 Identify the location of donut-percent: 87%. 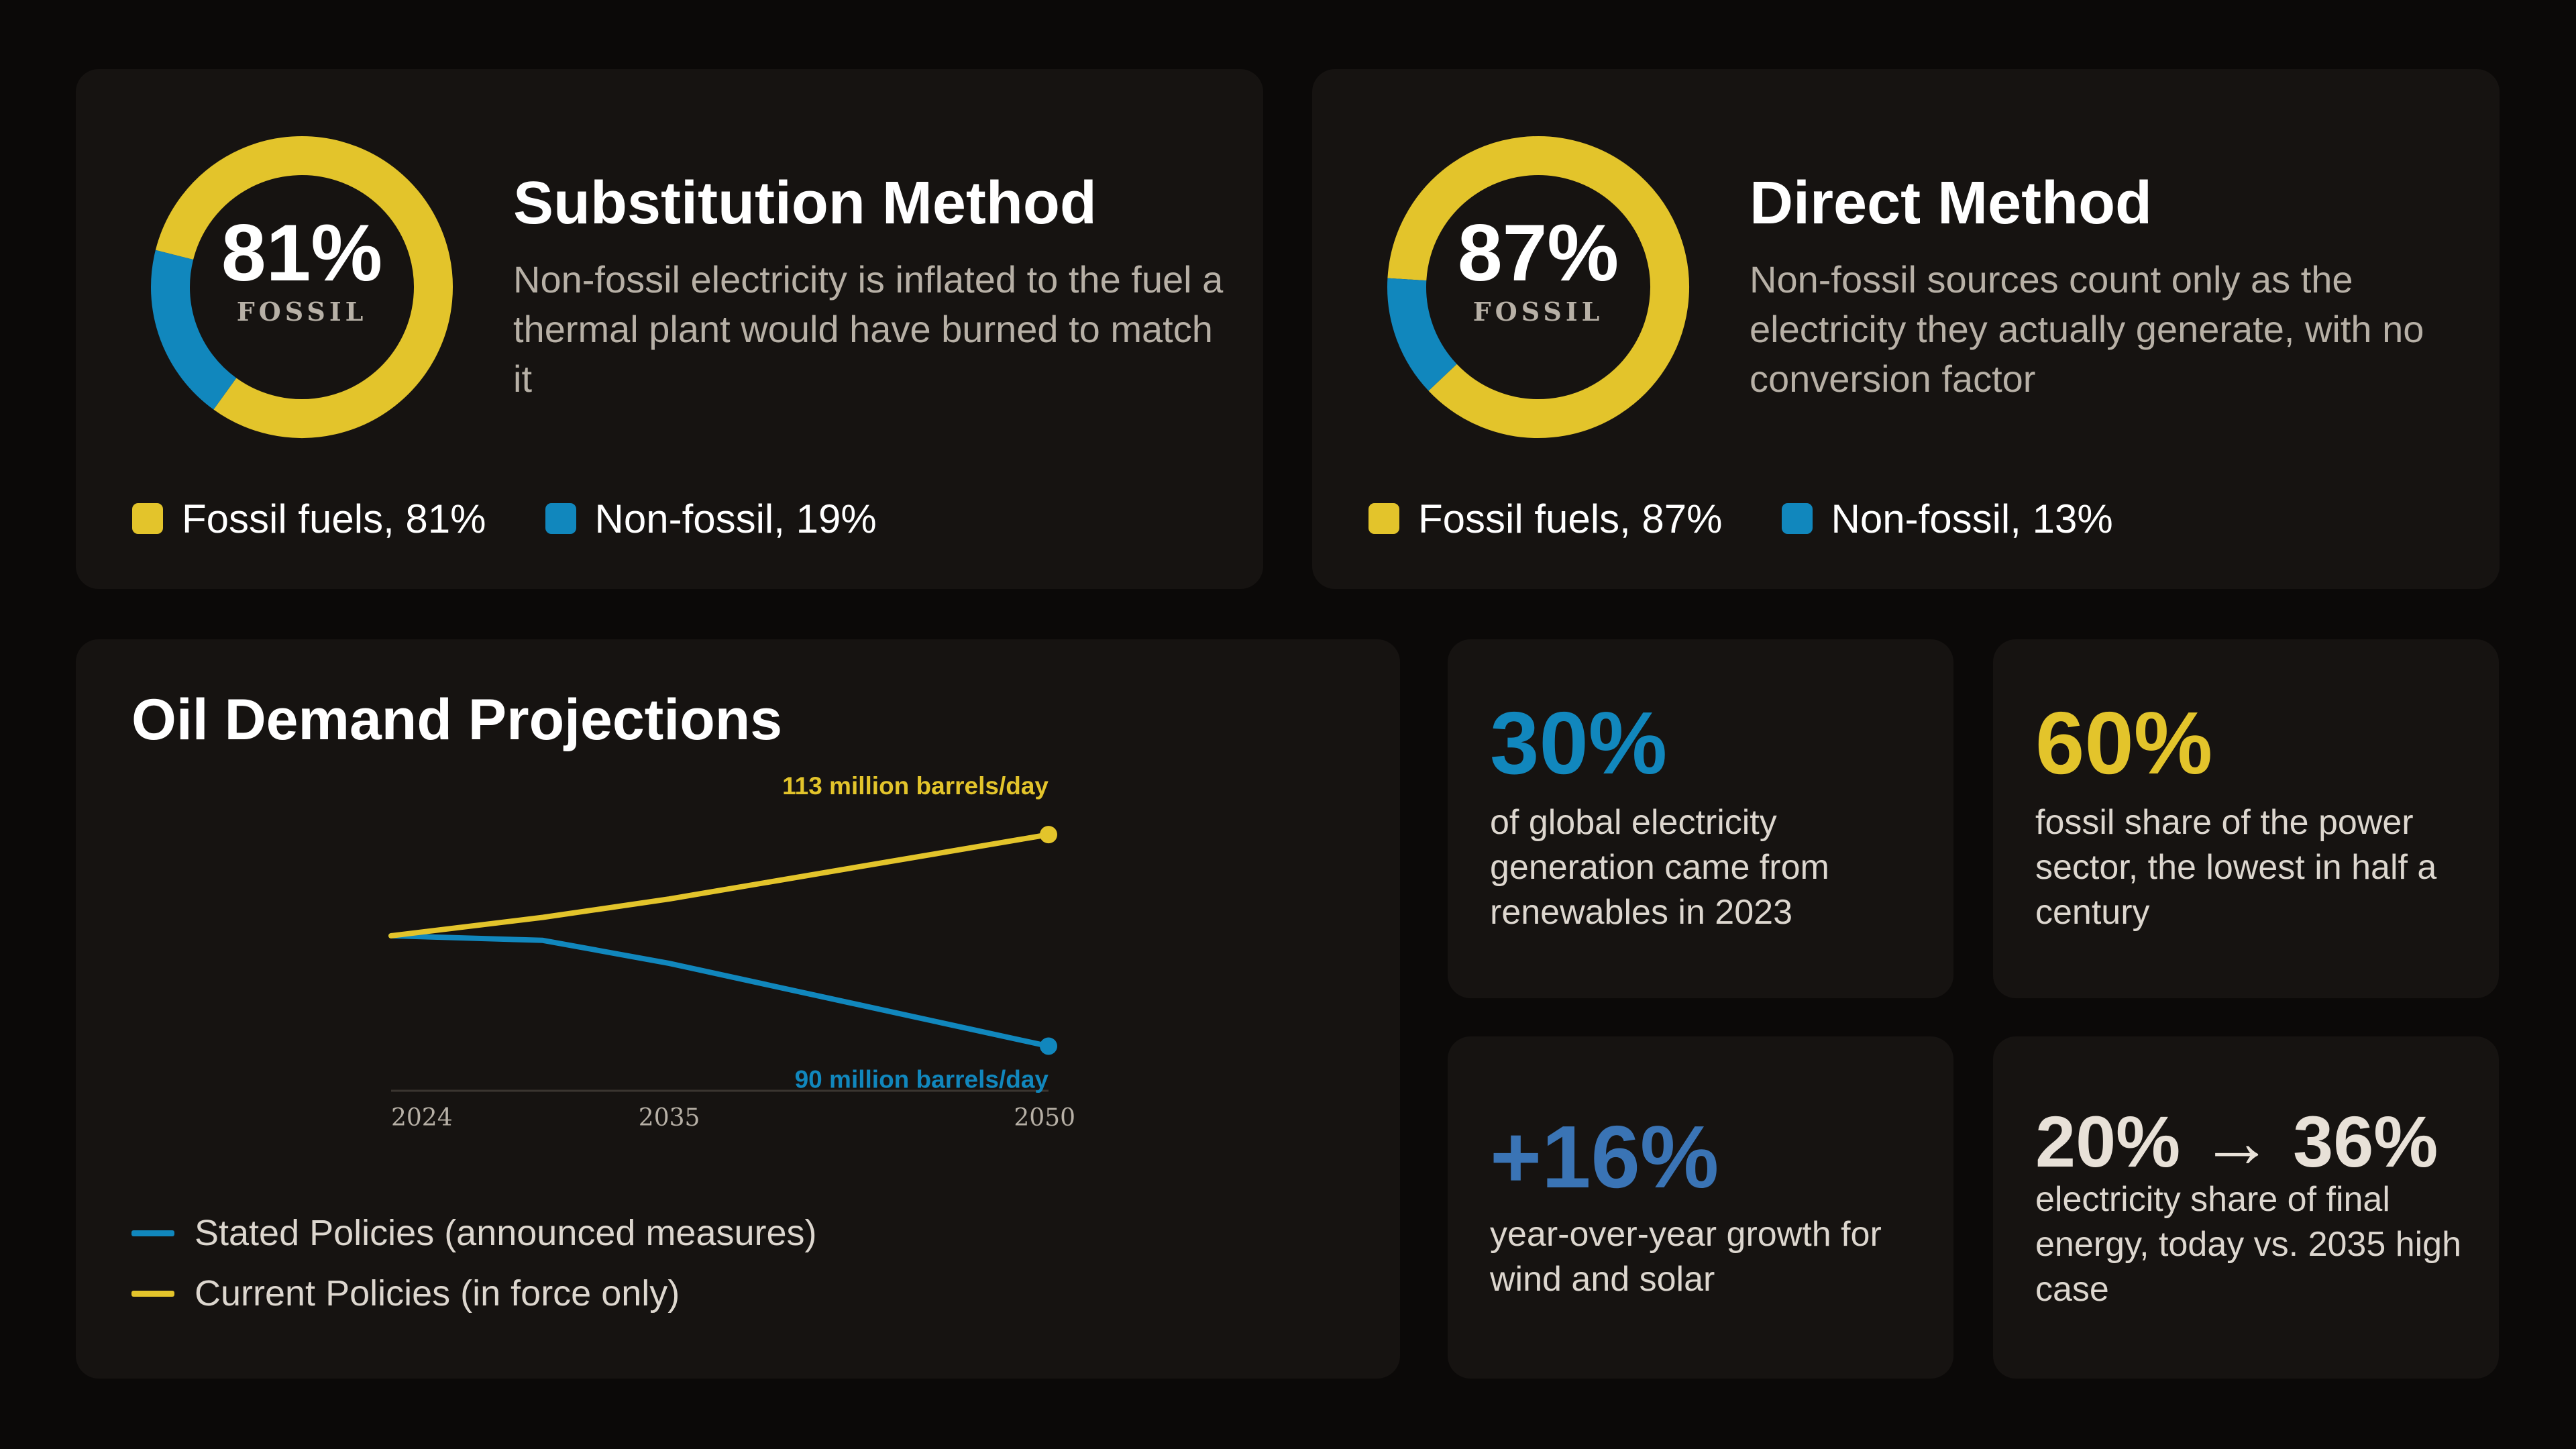
(1538, 253).